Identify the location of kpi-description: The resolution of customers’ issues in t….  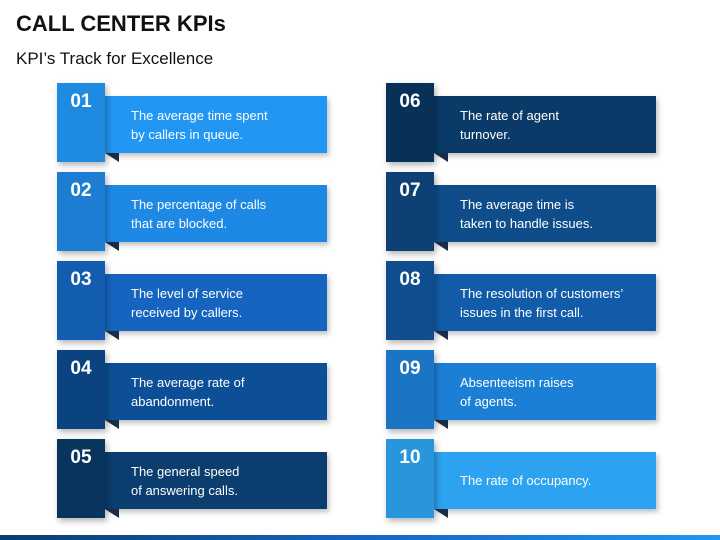
(542, 302).